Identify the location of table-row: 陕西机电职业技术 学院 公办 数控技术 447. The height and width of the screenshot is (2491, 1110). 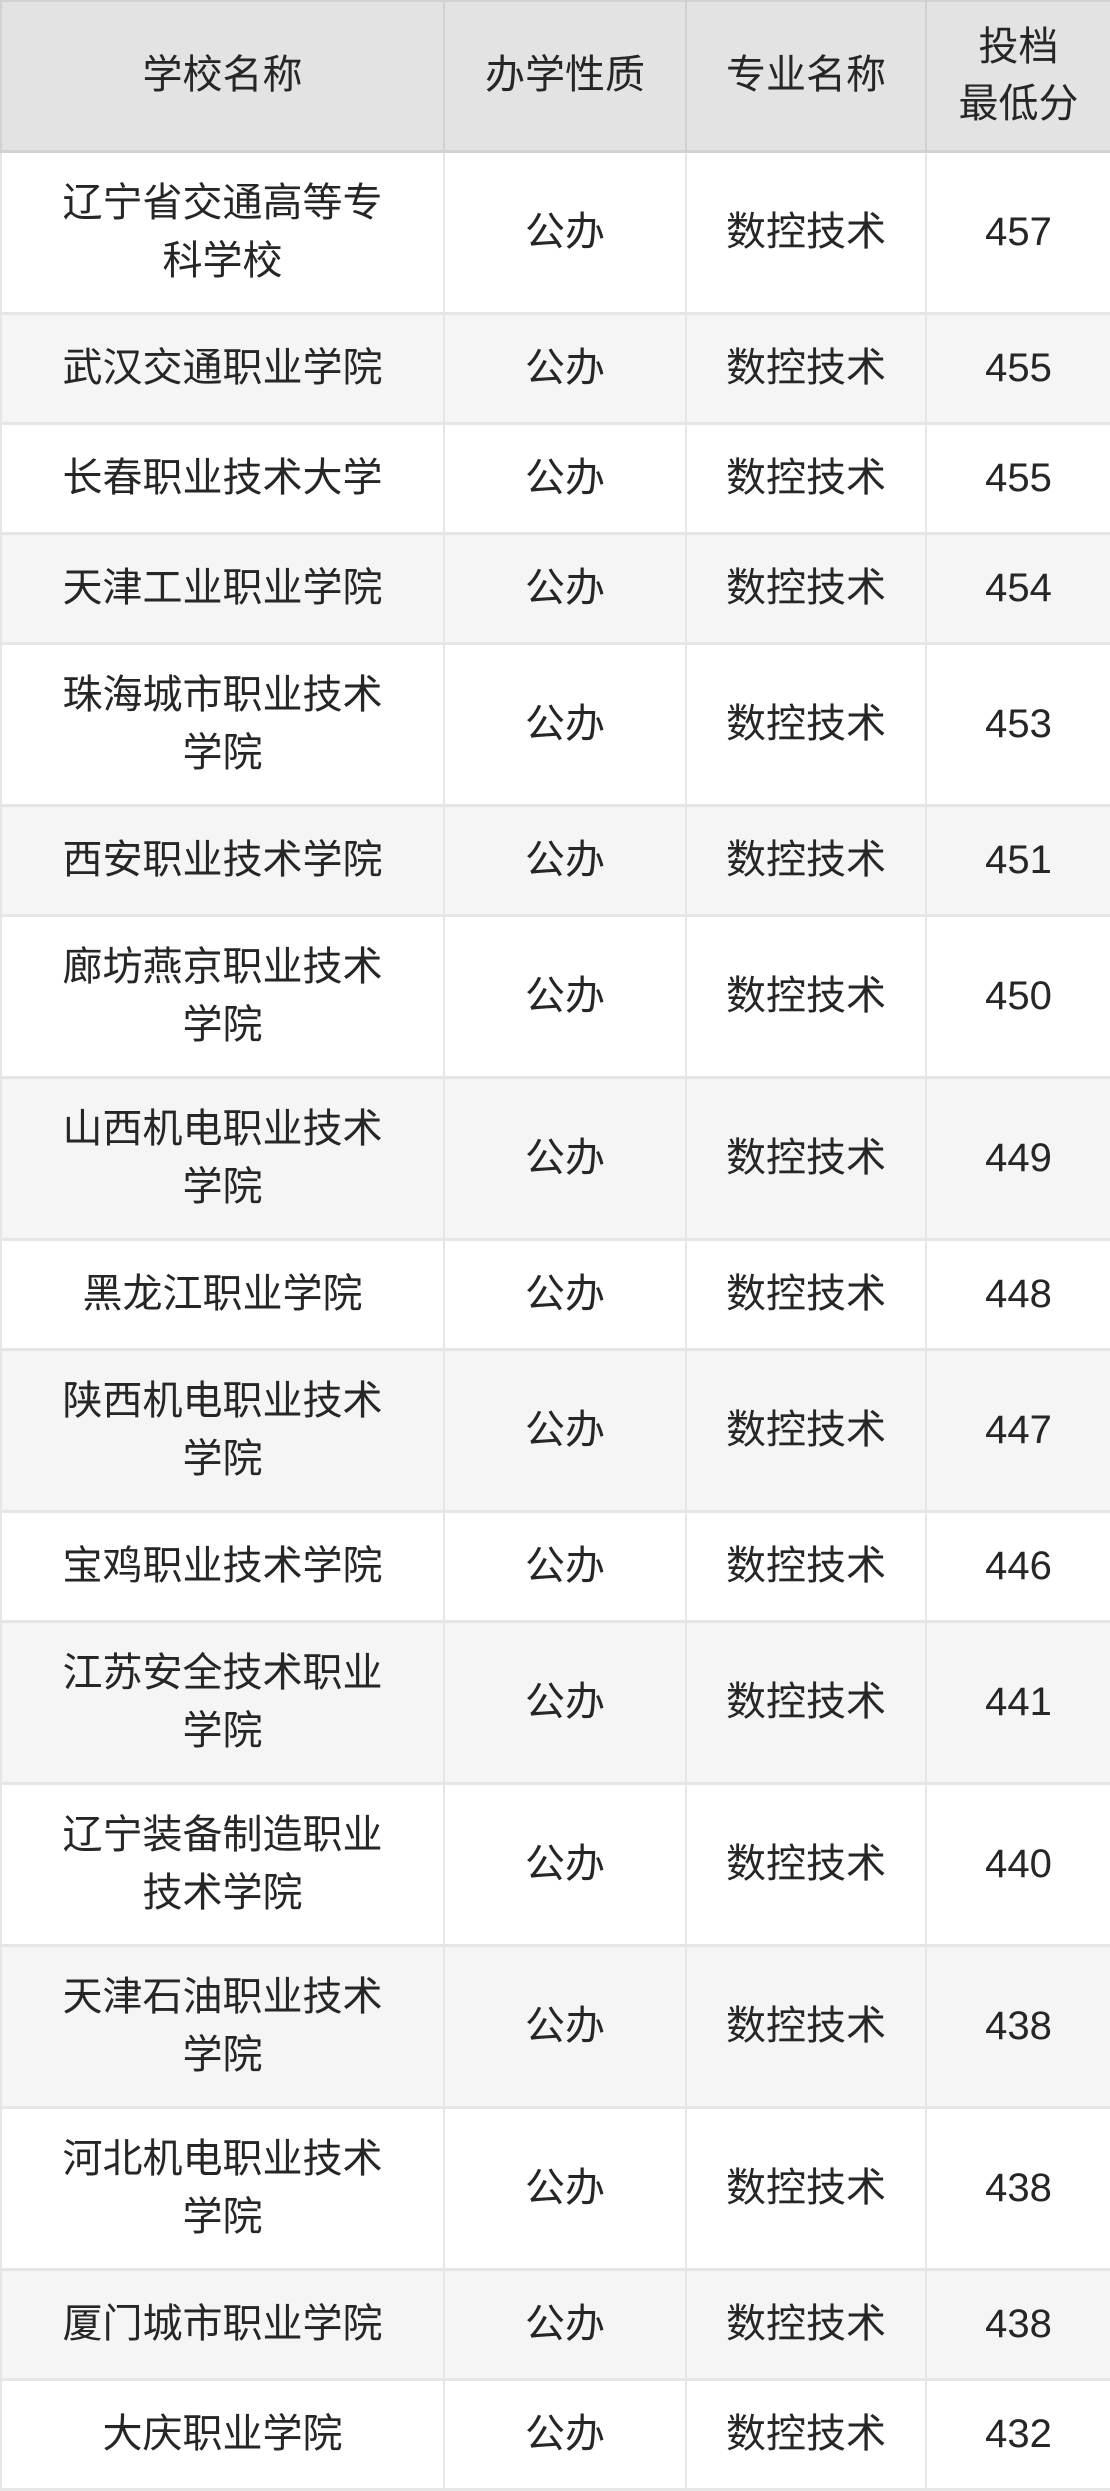
(555, 1430).